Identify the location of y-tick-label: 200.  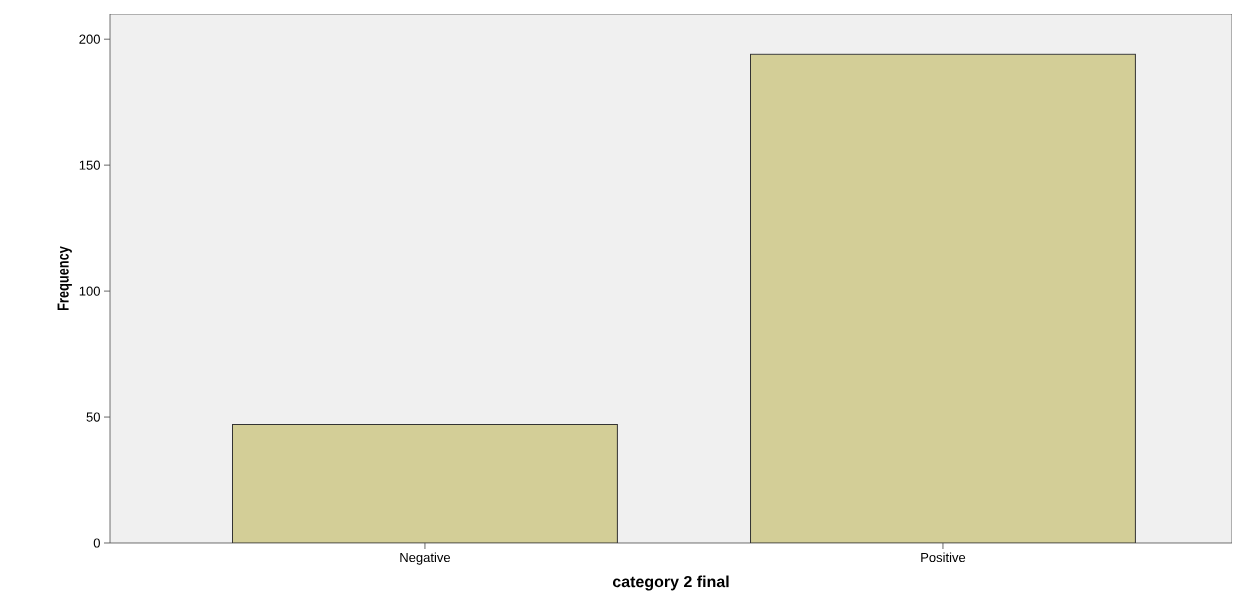
(89, 39).